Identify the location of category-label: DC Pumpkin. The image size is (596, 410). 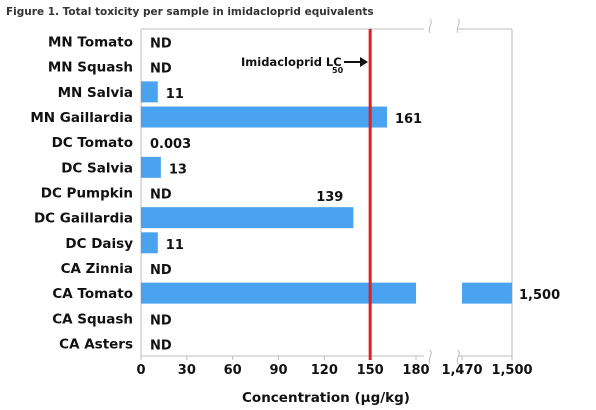
(87, 194).